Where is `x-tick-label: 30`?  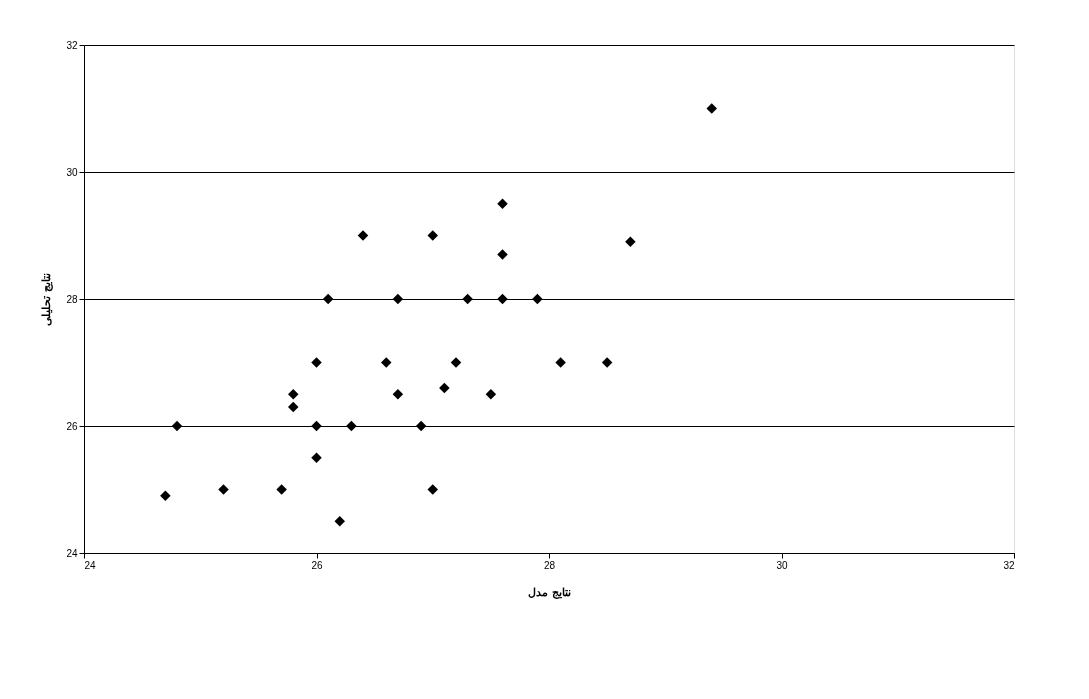
x-tick-label: 30 is located at coordinates (782, 565).